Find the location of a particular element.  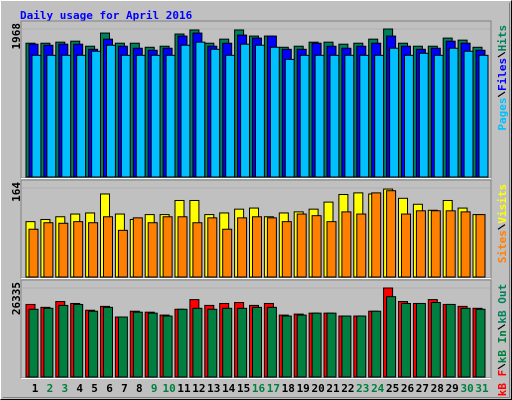

y-tick-label: 164 is located at coordinates (16, 192).